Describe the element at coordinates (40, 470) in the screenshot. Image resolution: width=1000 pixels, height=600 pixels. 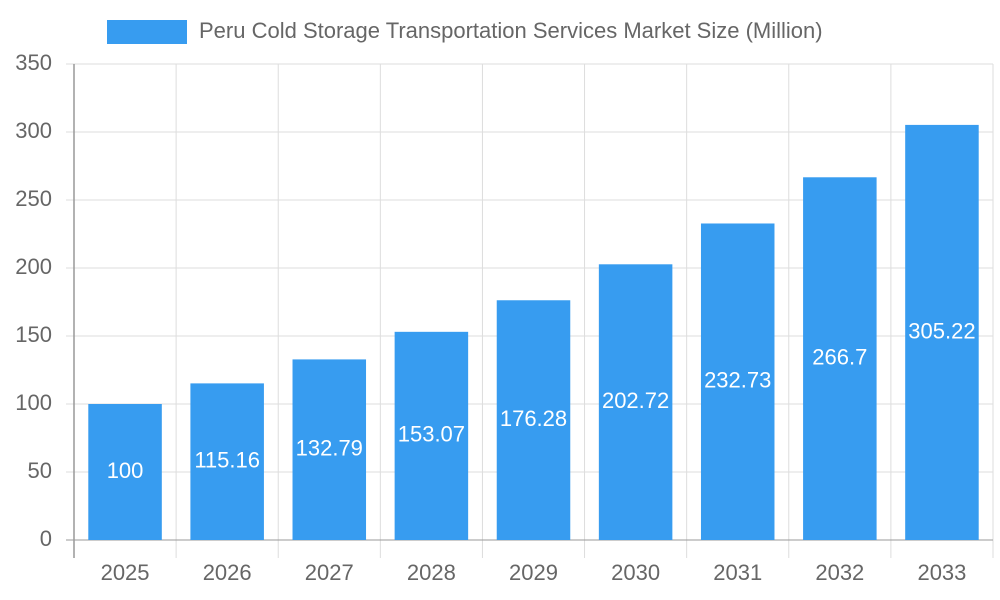
I see `y-tick-label: 50` at that location.